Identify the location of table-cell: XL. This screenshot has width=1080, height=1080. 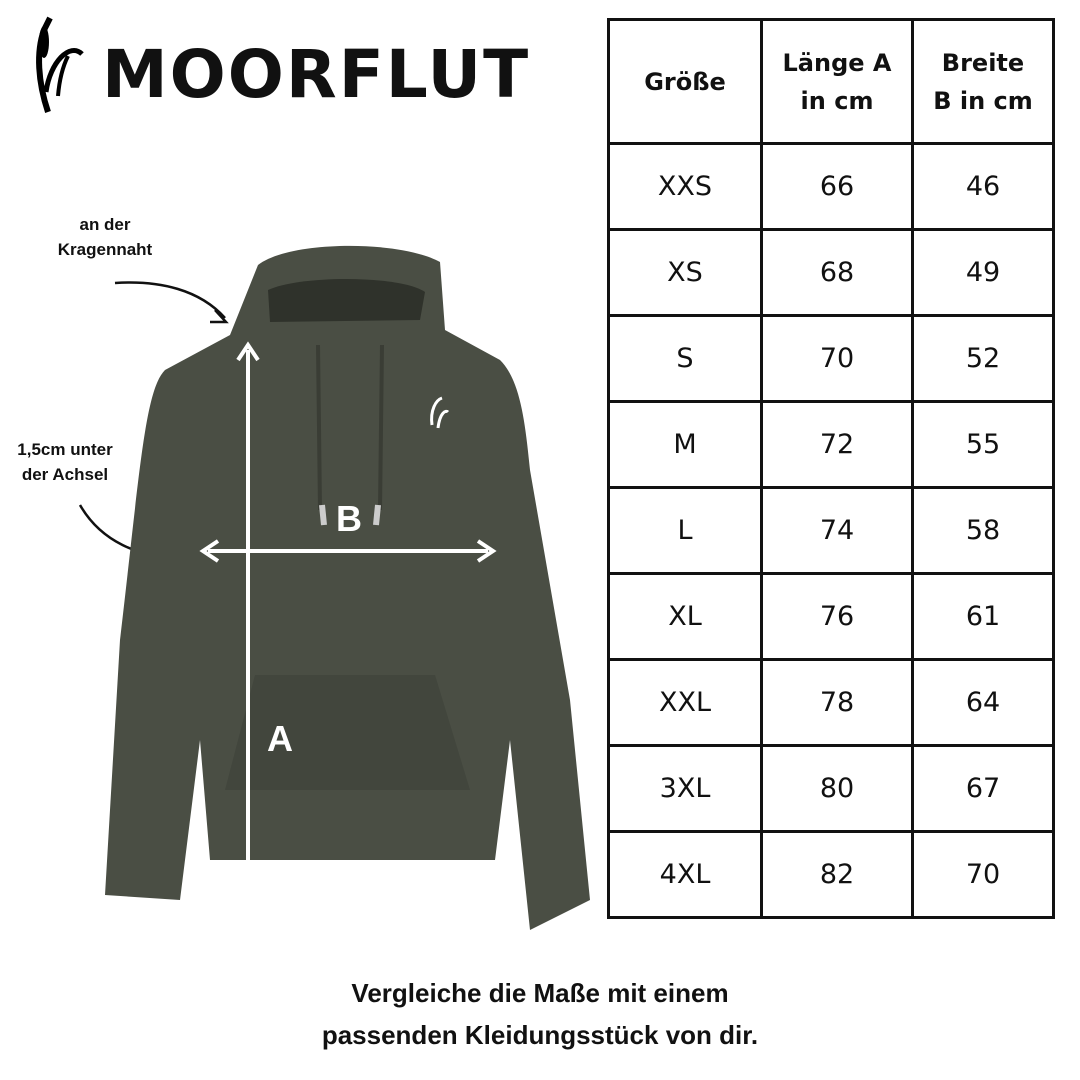
(685, 616).